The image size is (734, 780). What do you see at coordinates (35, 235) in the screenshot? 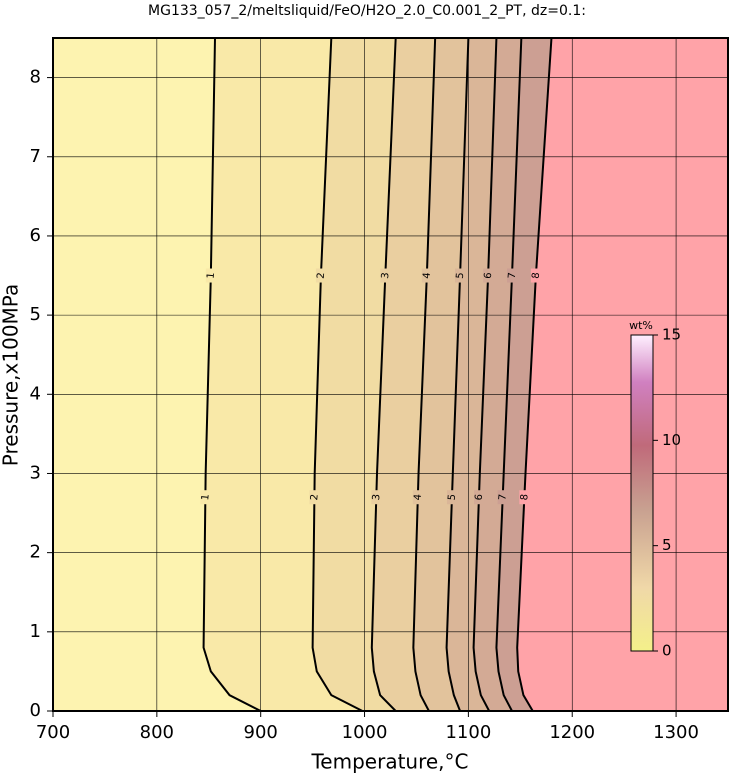
I see `y-tick-label: 6` at bounding box center [35, 235].